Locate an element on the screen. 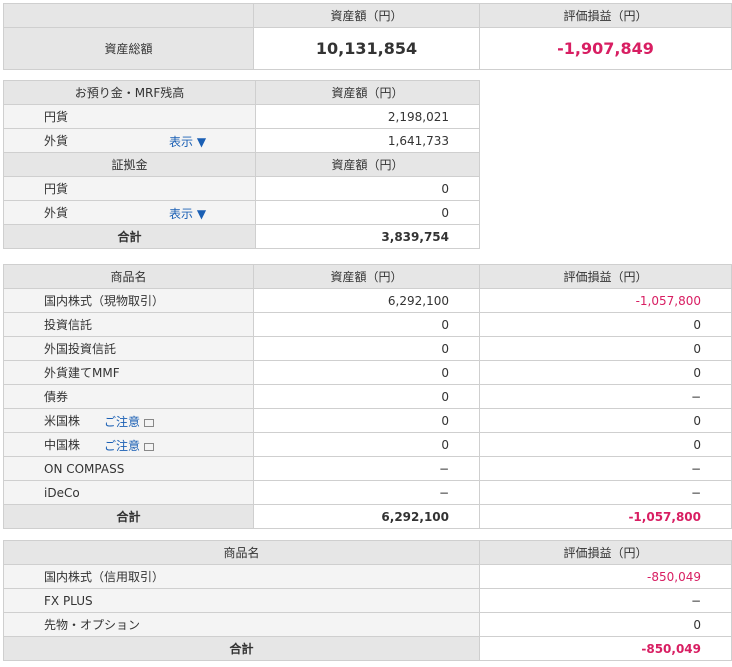 This screenshot has height=667, width=732. header-row: 証拠金 資産額（円） is located at coordinates (241, 164).